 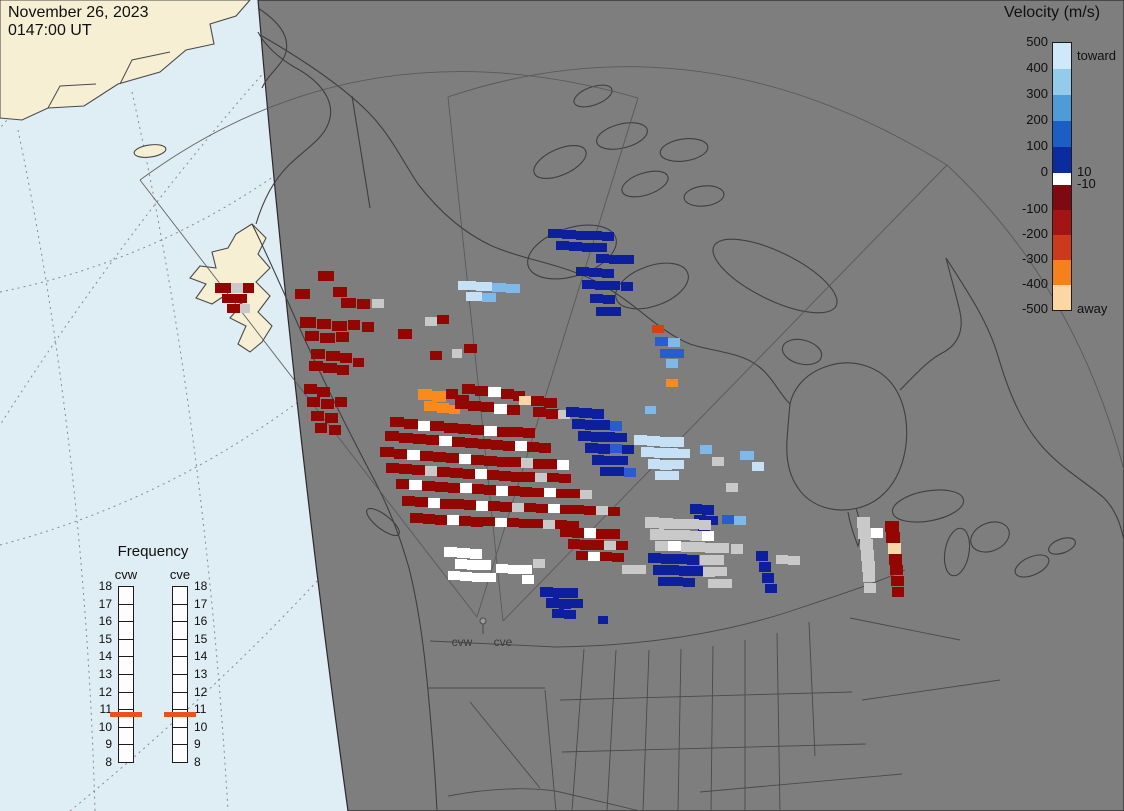 I want to click on frequency-tick-label: 10, so click(x=105, y=726).